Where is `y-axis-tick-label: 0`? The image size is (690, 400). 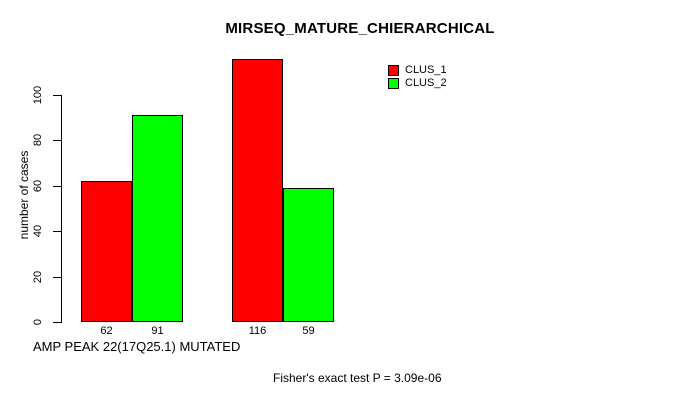 y-axis-tick-label: 0 is located at coordinates (38, 322).